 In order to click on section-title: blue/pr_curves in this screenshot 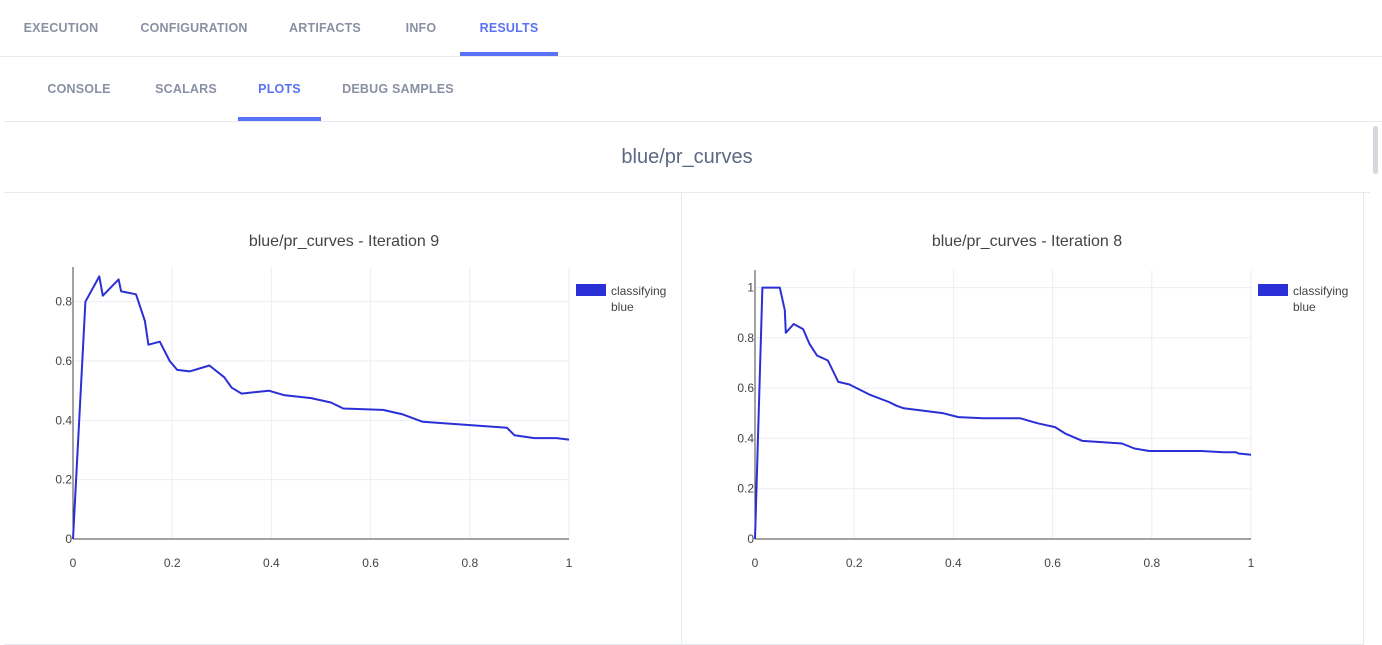, I will do `click(687, 157)`.